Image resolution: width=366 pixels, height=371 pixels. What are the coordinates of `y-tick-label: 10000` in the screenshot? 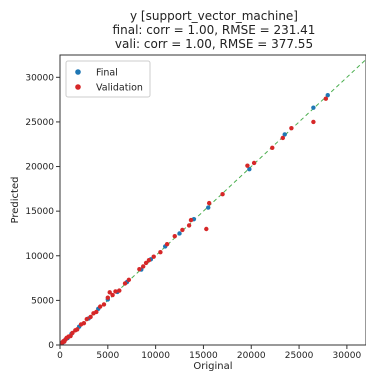 It's located at (39, 257).